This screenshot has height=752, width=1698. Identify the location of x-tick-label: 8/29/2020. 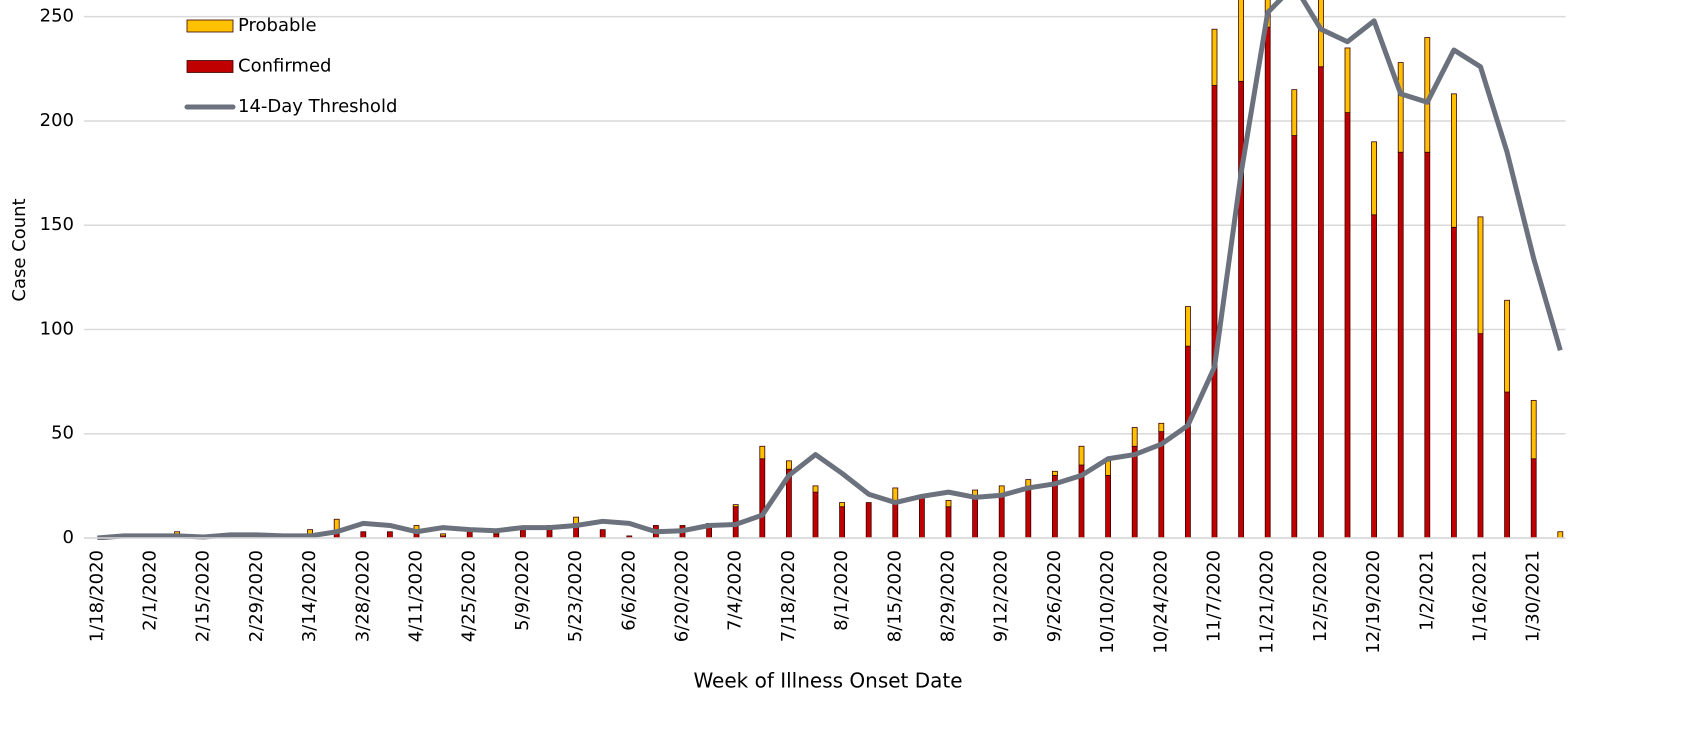
(948, 596).